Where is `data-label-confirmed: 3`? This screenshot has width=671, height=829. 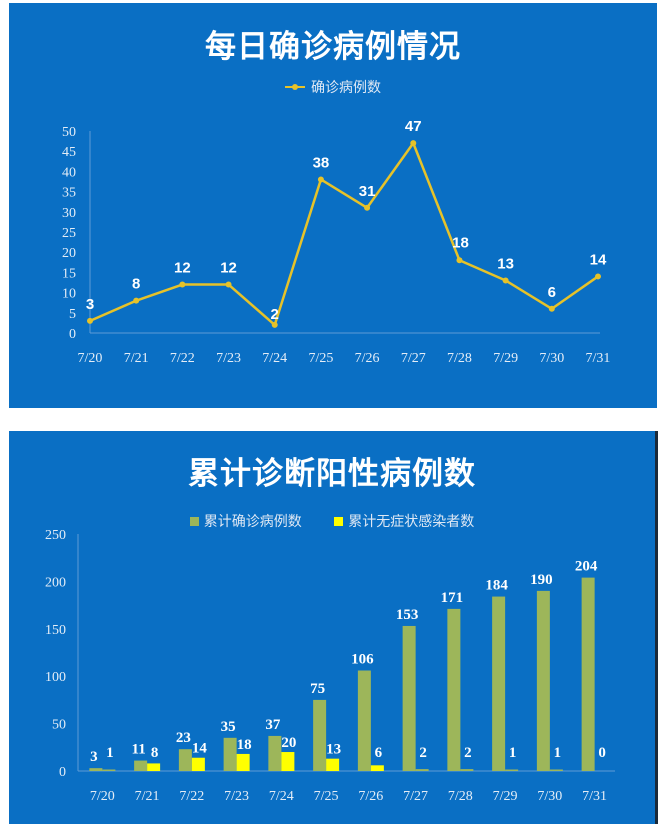 data-label-confirmed: 3 is located at coordinates (94, 757).